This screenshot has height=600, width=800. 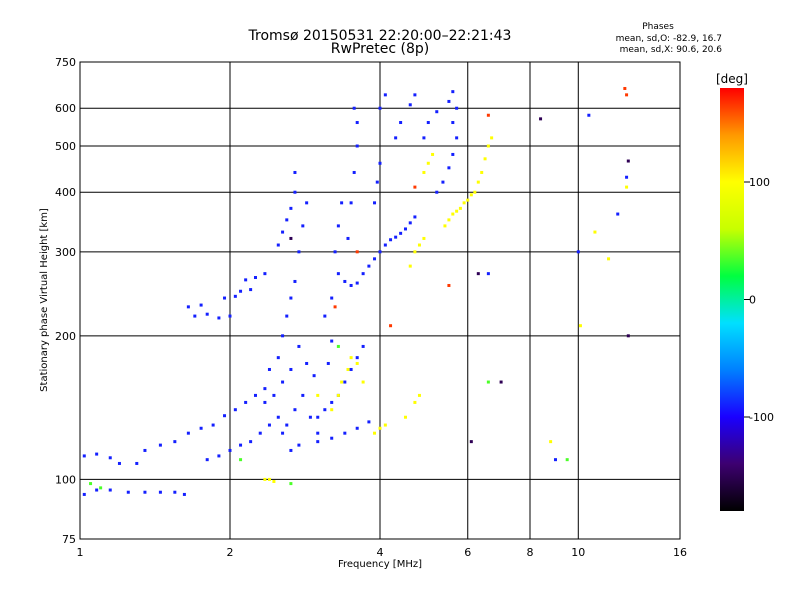 What do you see at coordinates (65, 301) in the screenshot?
I see `y-axis-ticks: 75 100 200 300 400 500 600 750` at bounding box center [65, 301].